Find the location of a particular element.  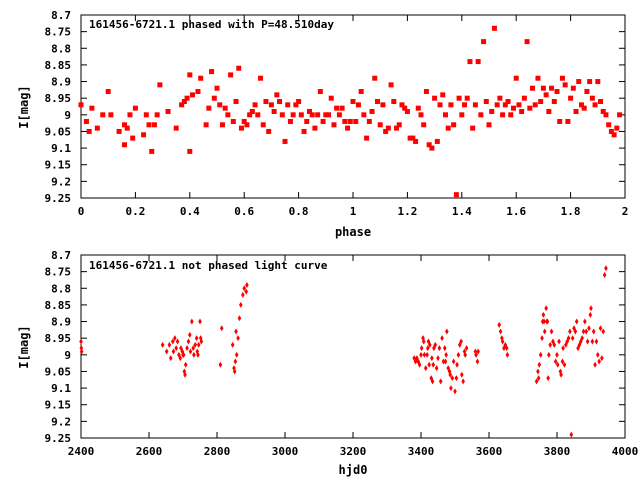

x-tick-label: 3600 is located at coordinates (489, 451).